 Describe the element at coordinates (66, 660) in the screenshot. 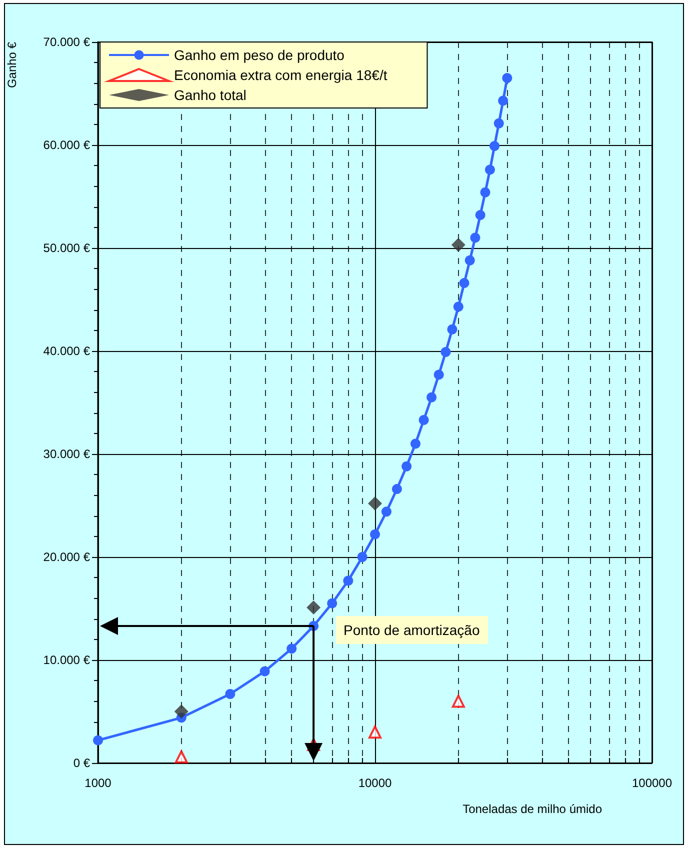

I see `y-tick-label: 10.000 €` at that location.